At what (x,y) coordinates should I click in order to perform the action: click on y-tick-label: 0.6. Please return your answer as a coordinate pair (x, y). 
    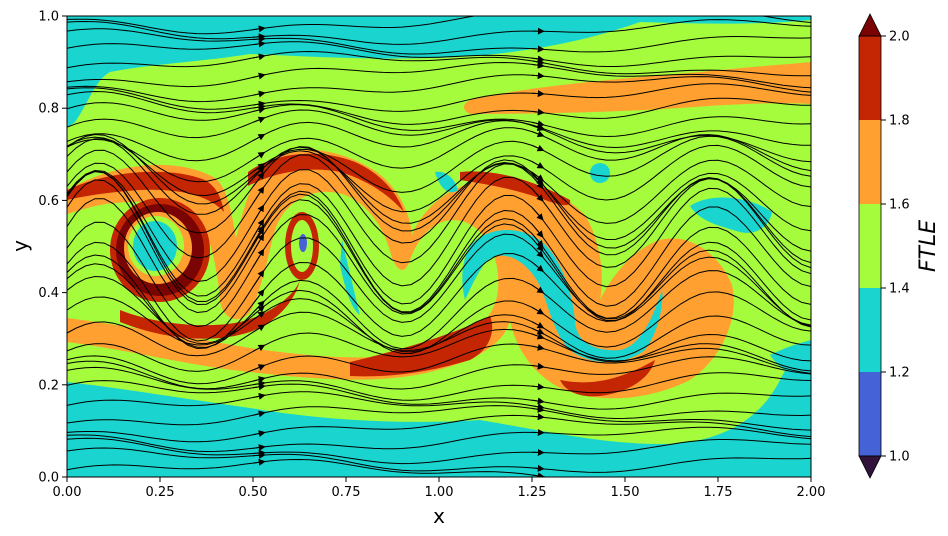
    Looking at the image, I should click on (48, 201).